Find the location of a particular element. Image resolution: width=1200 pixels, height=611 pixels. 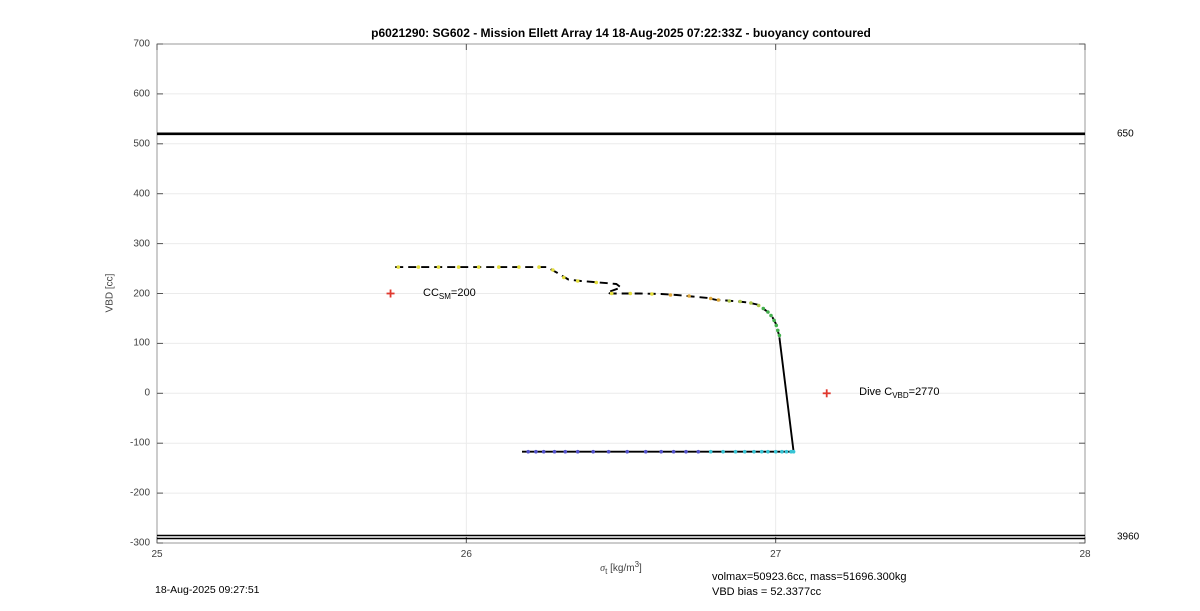

y-tick-label: -200 is located at coordinates (139, 493).